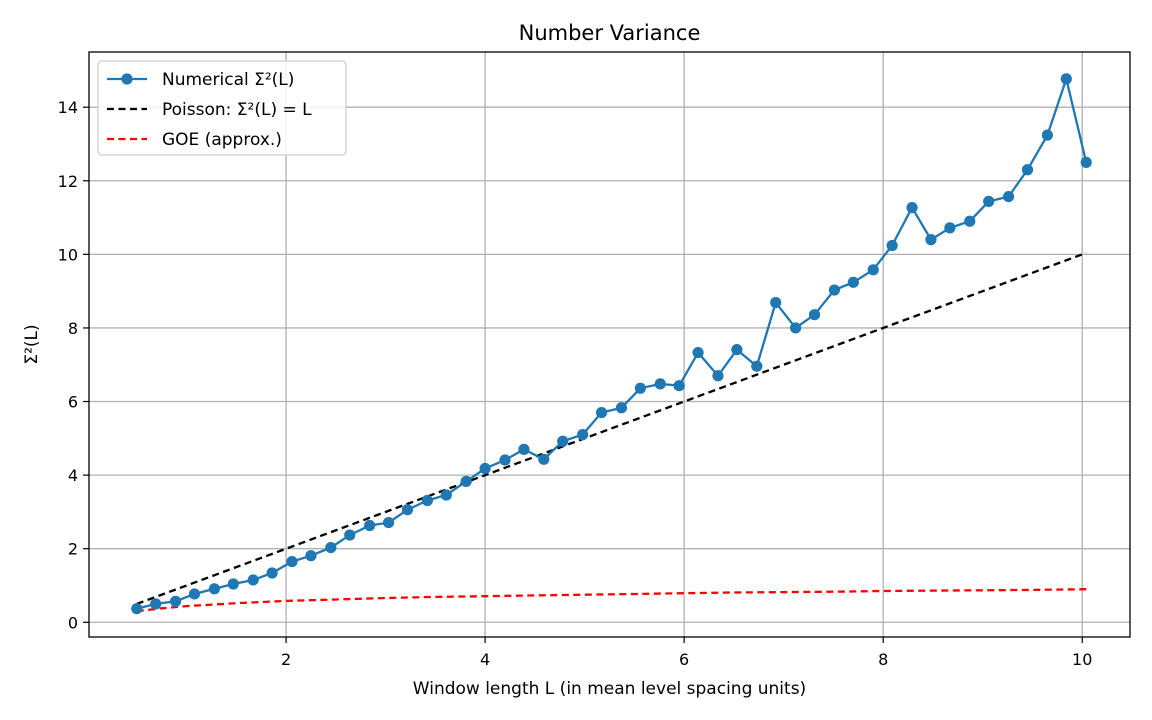 This screenshot has height=720, width=1152. Describe the element at coordinates (68, 181) in the screenshot. I see `y-tick-label: 12` at that location.